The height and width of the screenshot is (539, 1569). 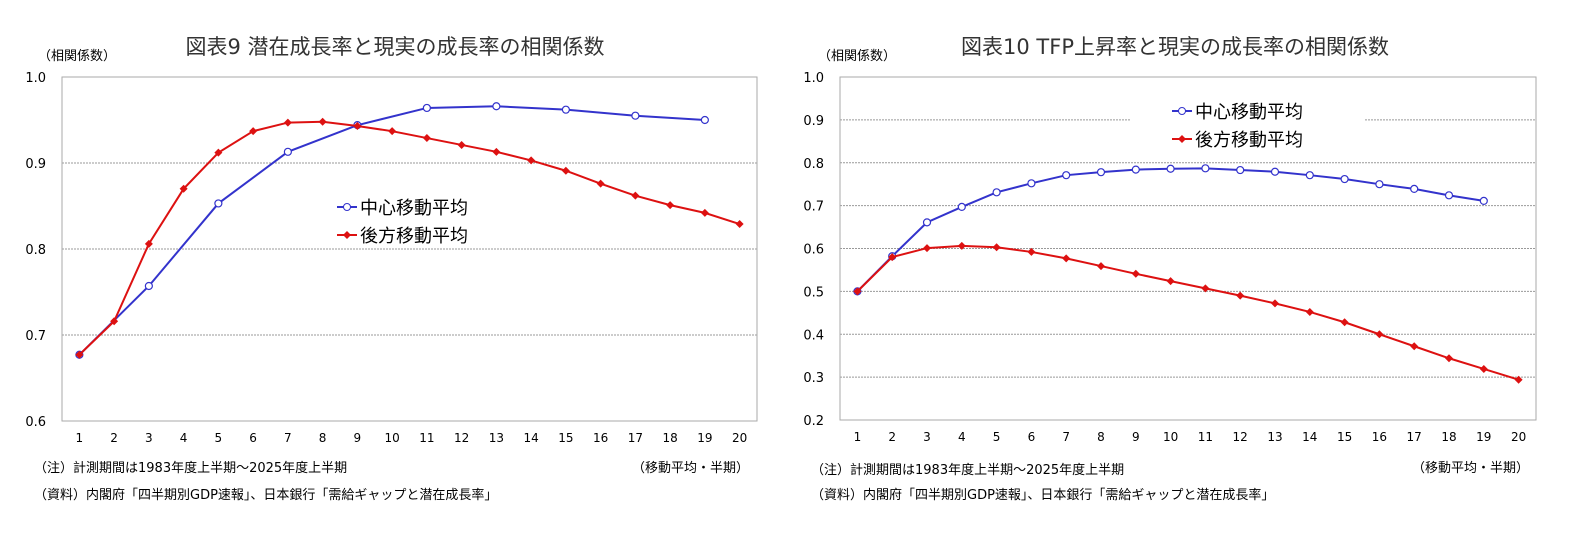 I want to click on y-tick-label: 0.3, so click(x=813, y=378).